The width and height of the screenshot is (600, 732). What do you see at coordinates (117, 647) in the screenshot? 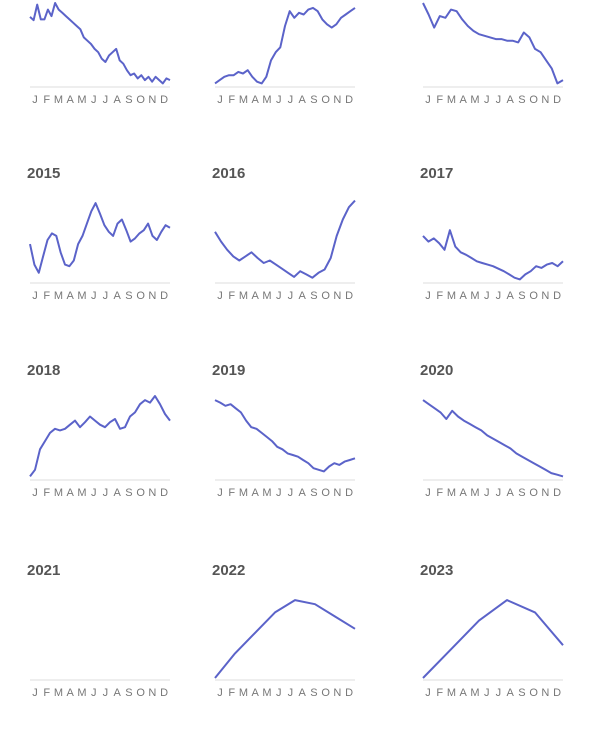
I see `panel-10: 2021 J F M A M J J A S O N D` at bounding box center [117, 647].